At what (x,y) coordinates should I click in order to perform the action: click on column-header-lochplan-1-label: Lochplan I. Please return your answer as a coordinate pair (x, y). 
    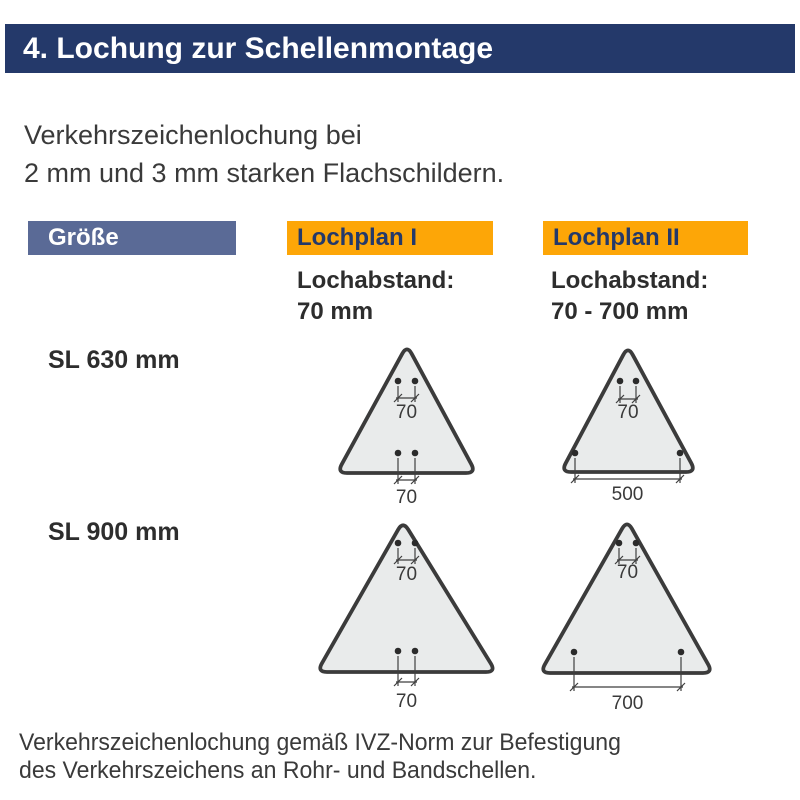
    Looking at the image, I should click on (357, 237).